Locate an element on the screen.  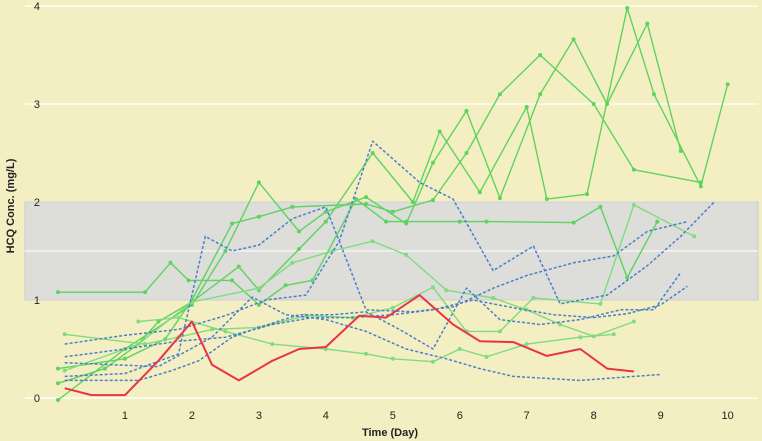
y-tick-label: 2 is located at coordinates (37, 203).